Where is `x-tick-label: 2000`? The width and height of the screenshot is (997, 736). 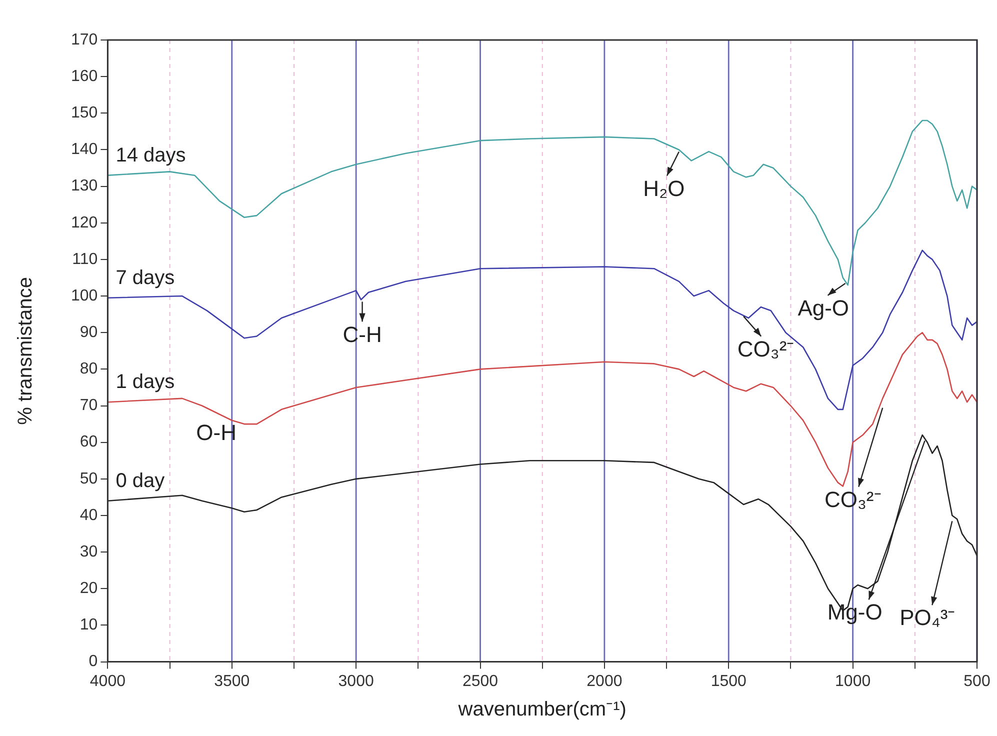
x-tick-label: 2000 is located at coordinates (604, 681).